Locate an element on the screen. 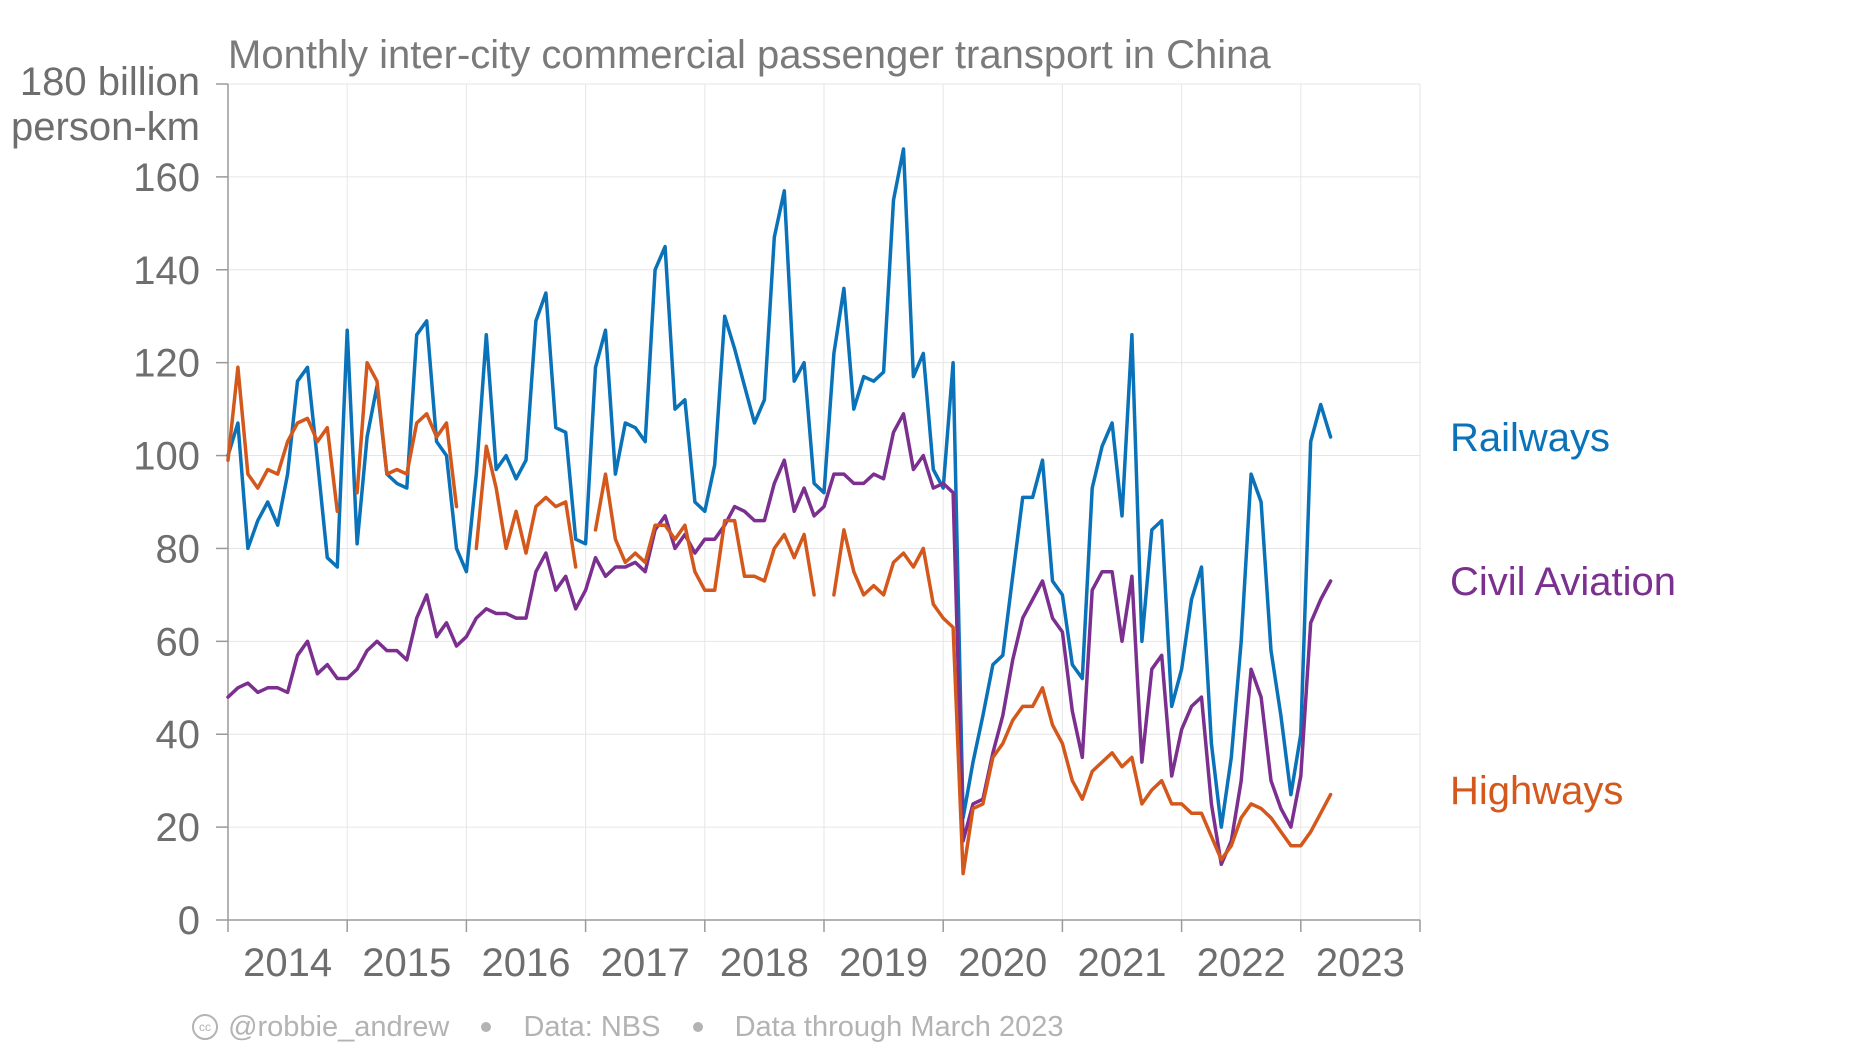  y-tick-label: 20 is located at coordinates (178, 828).